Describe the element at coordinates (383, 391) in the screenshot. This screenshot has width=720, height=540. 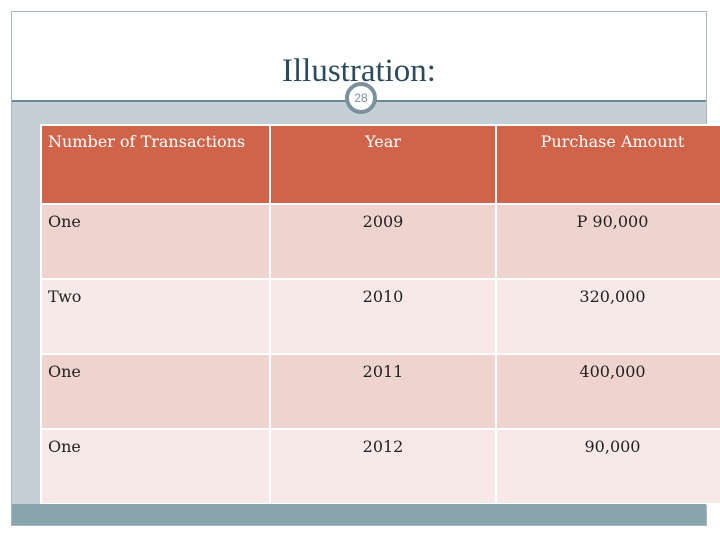
I see `cell-year: 2011` at that location.